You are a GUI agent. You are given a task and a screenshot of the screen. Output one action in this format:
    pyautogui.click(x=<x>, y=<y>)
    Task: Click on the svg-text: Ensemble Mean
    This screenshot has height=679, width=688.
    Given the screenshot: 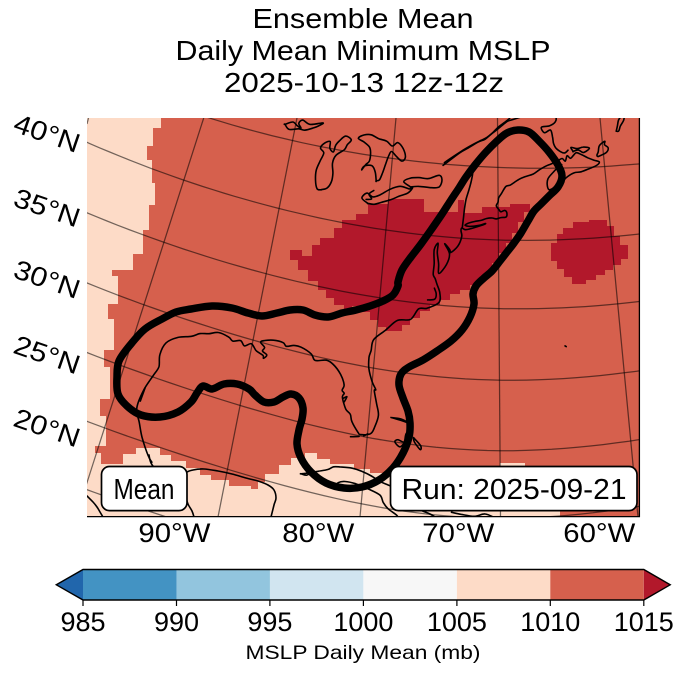 What is the action you would take?
    pyautogui.click(x=363, y=18)
    